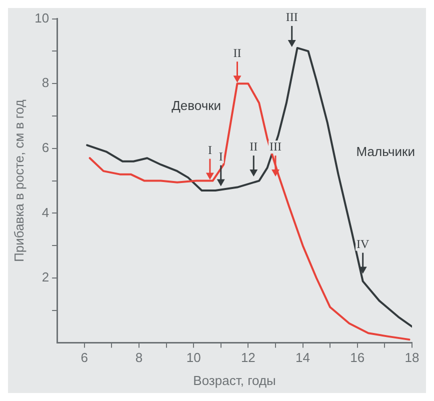 The image size is (434, 401). Describe the element at coordinates (18, 180) in the screenshot. I see `y-axis-title: Прибавка в росте, см в год` at that location.